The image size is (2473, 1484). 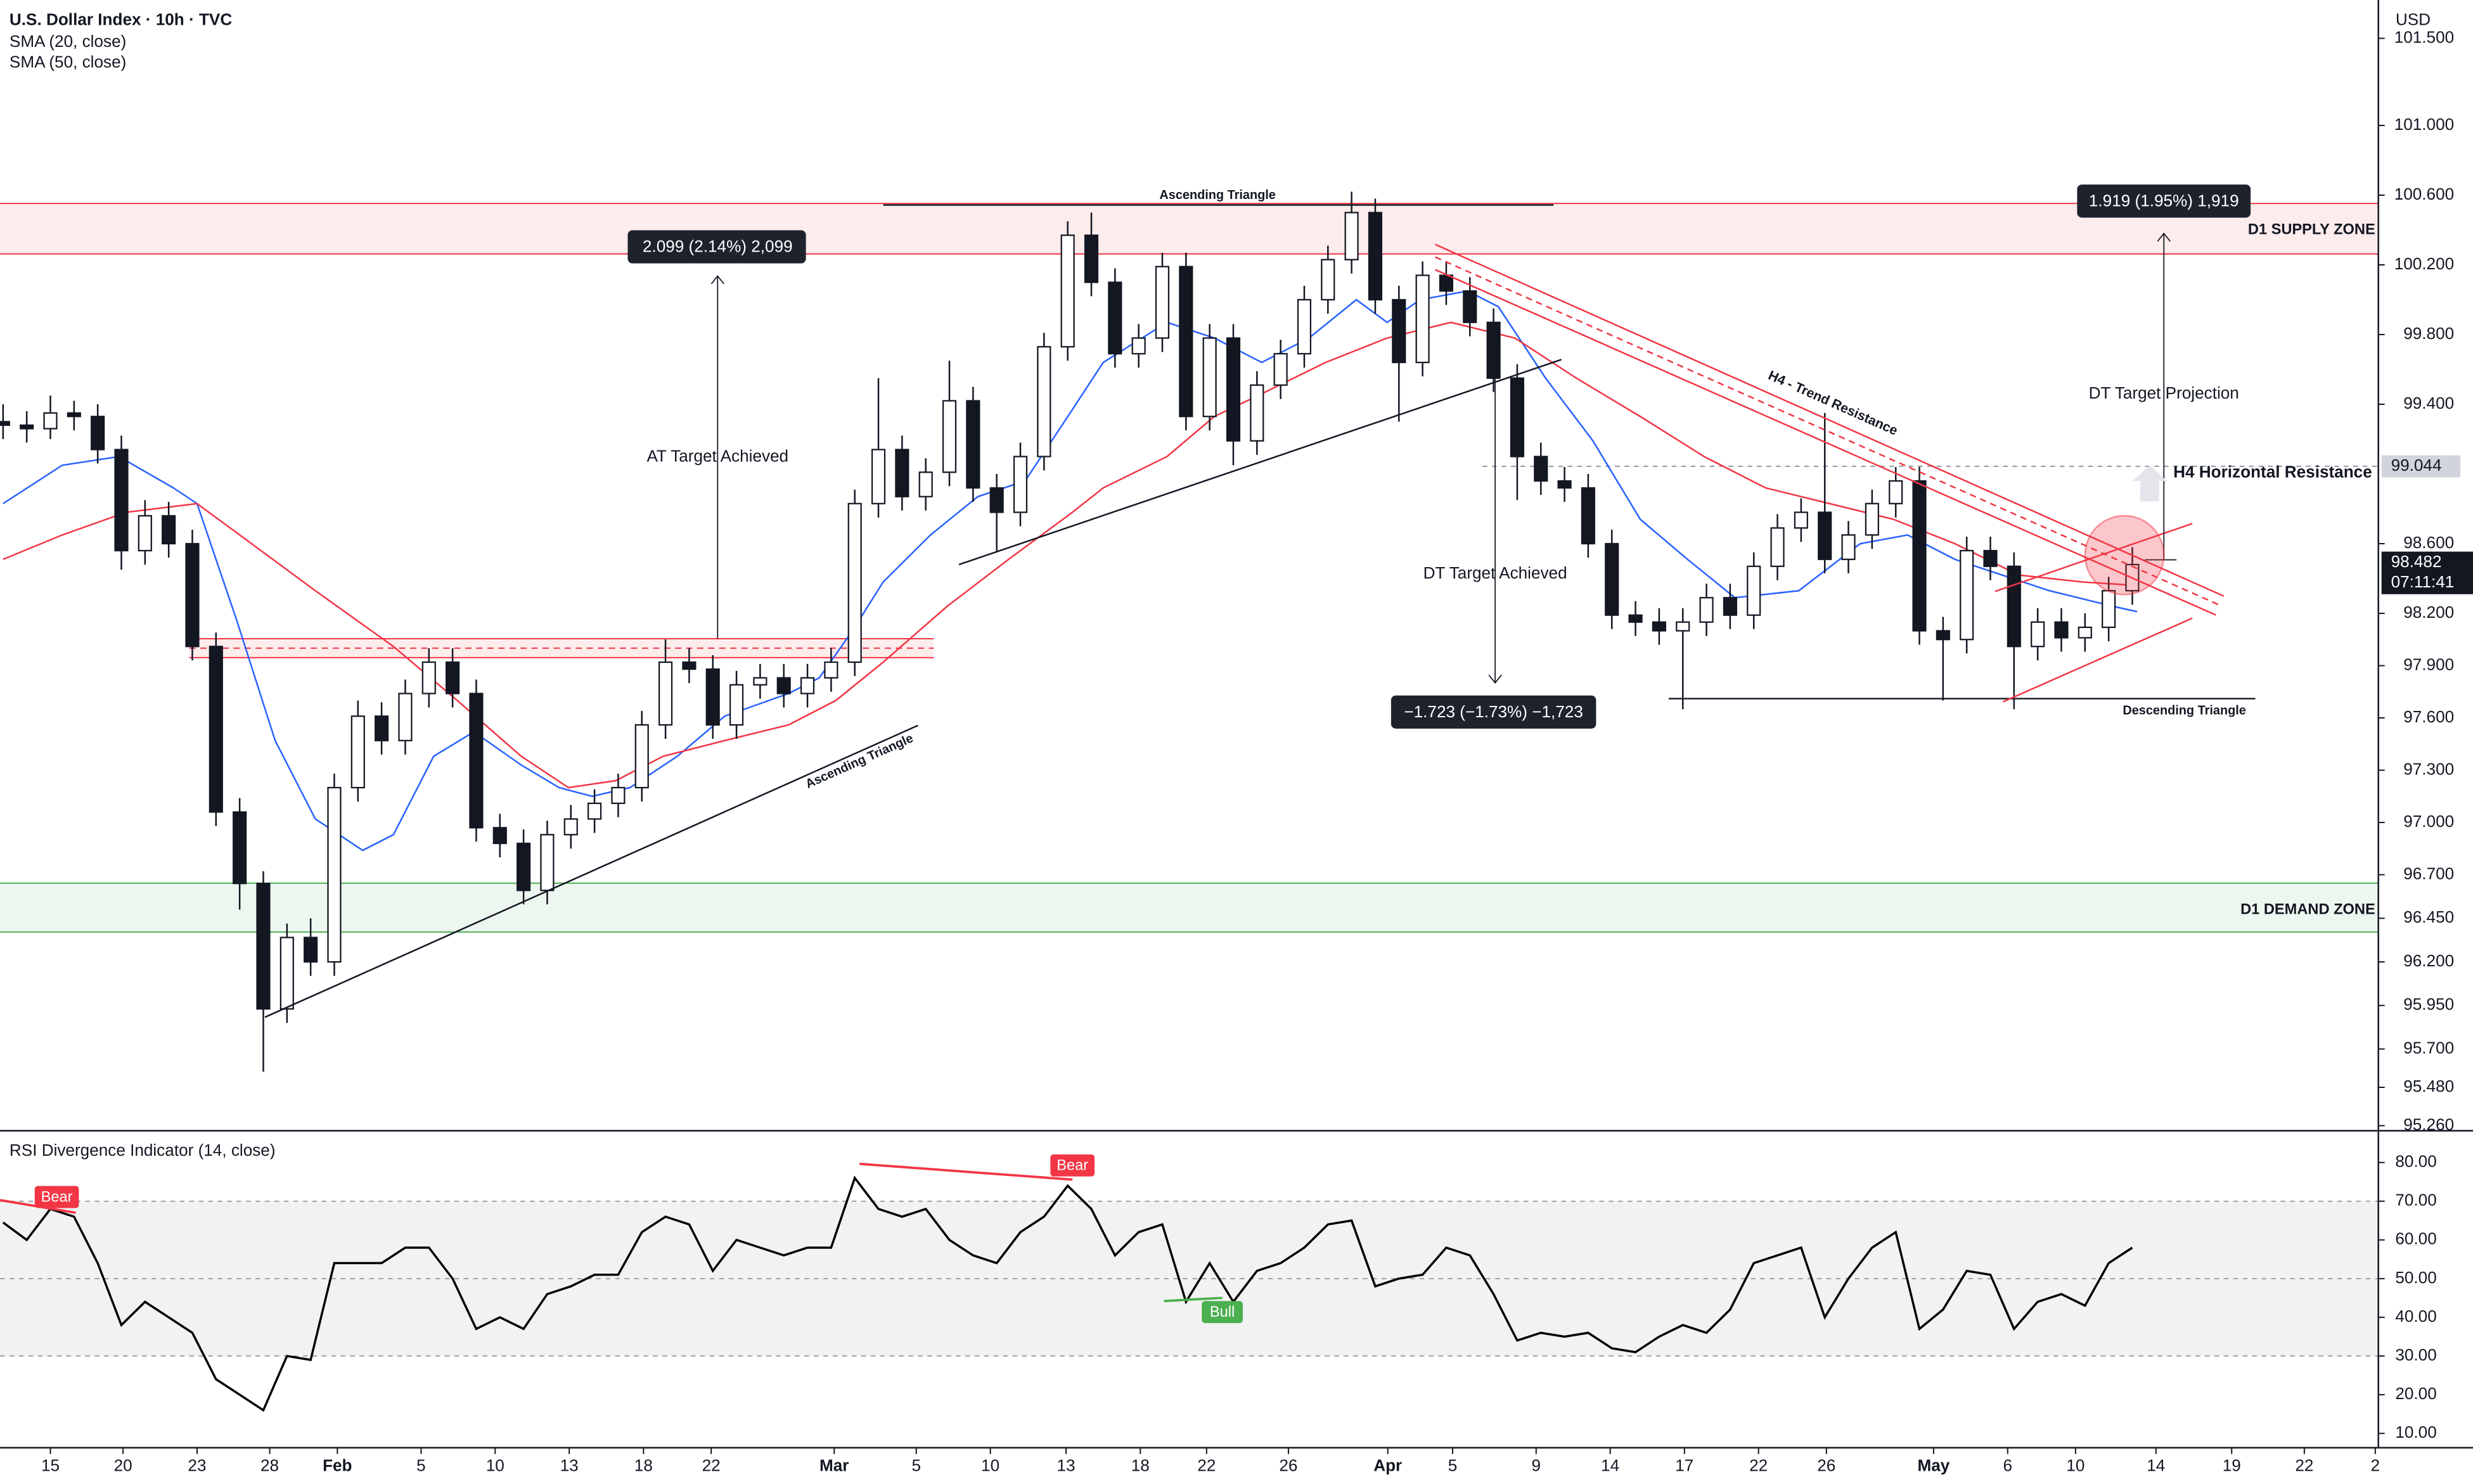 What do you see at coordinates (1193, 1299) in the screenshot?
I see `divergence-line` at bounding box center [1193, 1299].